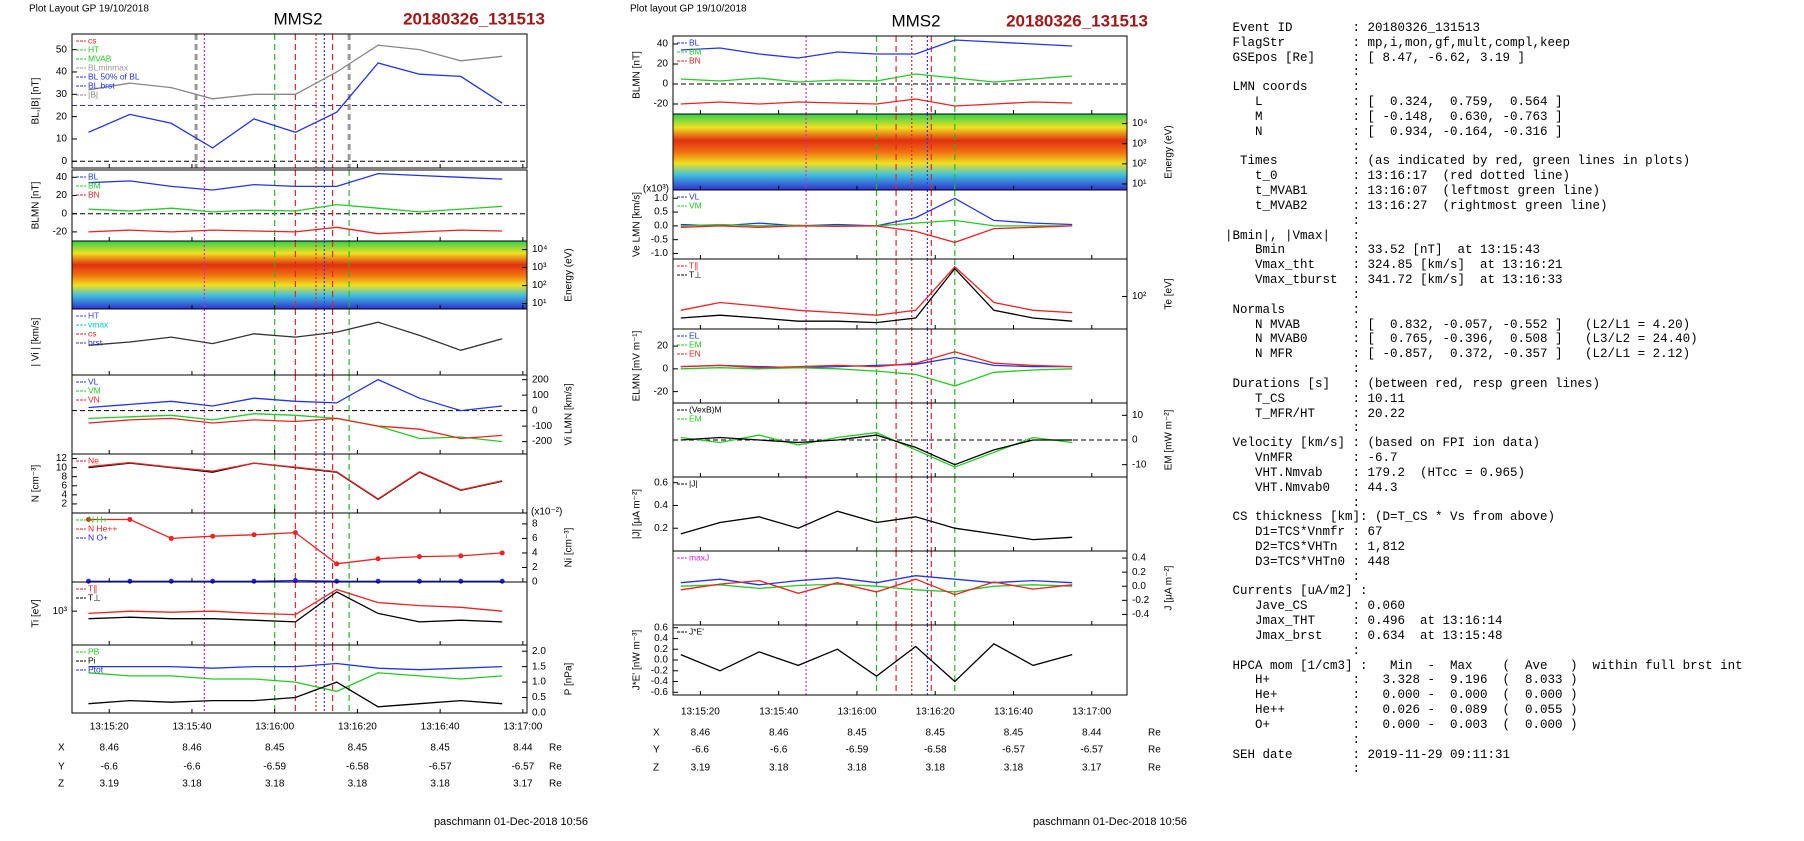 This screenshot has height=841, width=1804. Describe the element at coordinates (694, 196) in the screenshot. I see `legend-label: VL` at that location.